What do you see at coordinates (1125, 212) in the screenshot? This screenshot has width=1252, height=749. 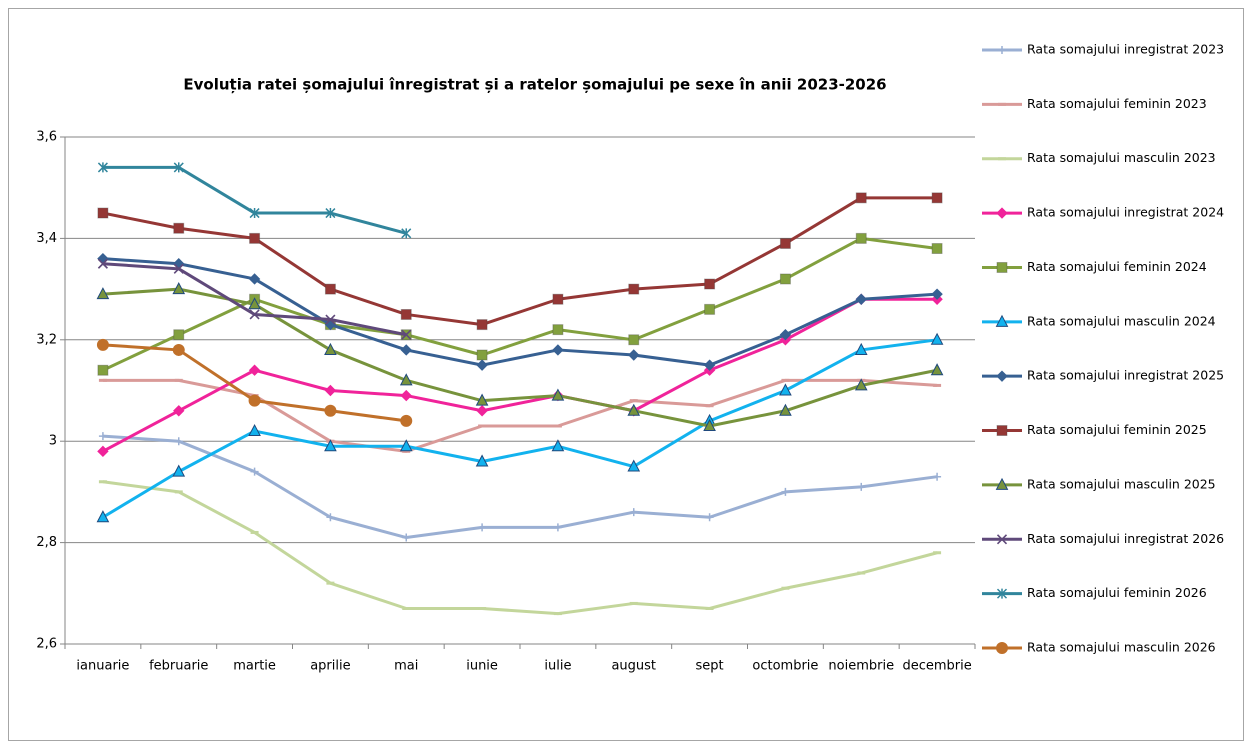 I see `legend-label: Rata somajului inregistrat 2024` at bounding box center [1125, 212].